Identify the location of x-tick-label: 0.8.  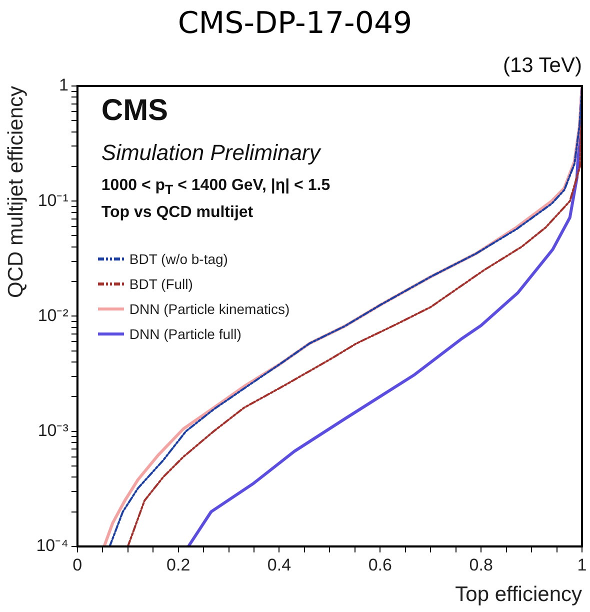
(481, 564).